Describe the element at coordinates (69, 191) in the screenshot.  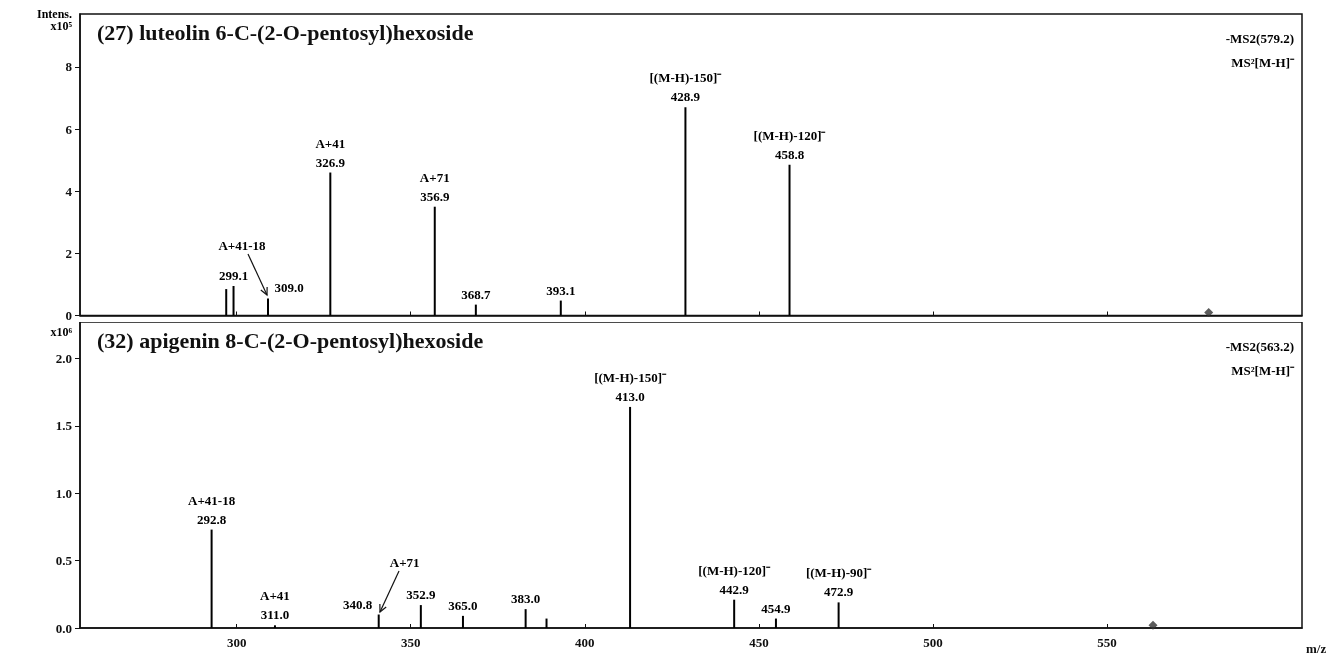
I see `y-tick-label: 4` at that location.